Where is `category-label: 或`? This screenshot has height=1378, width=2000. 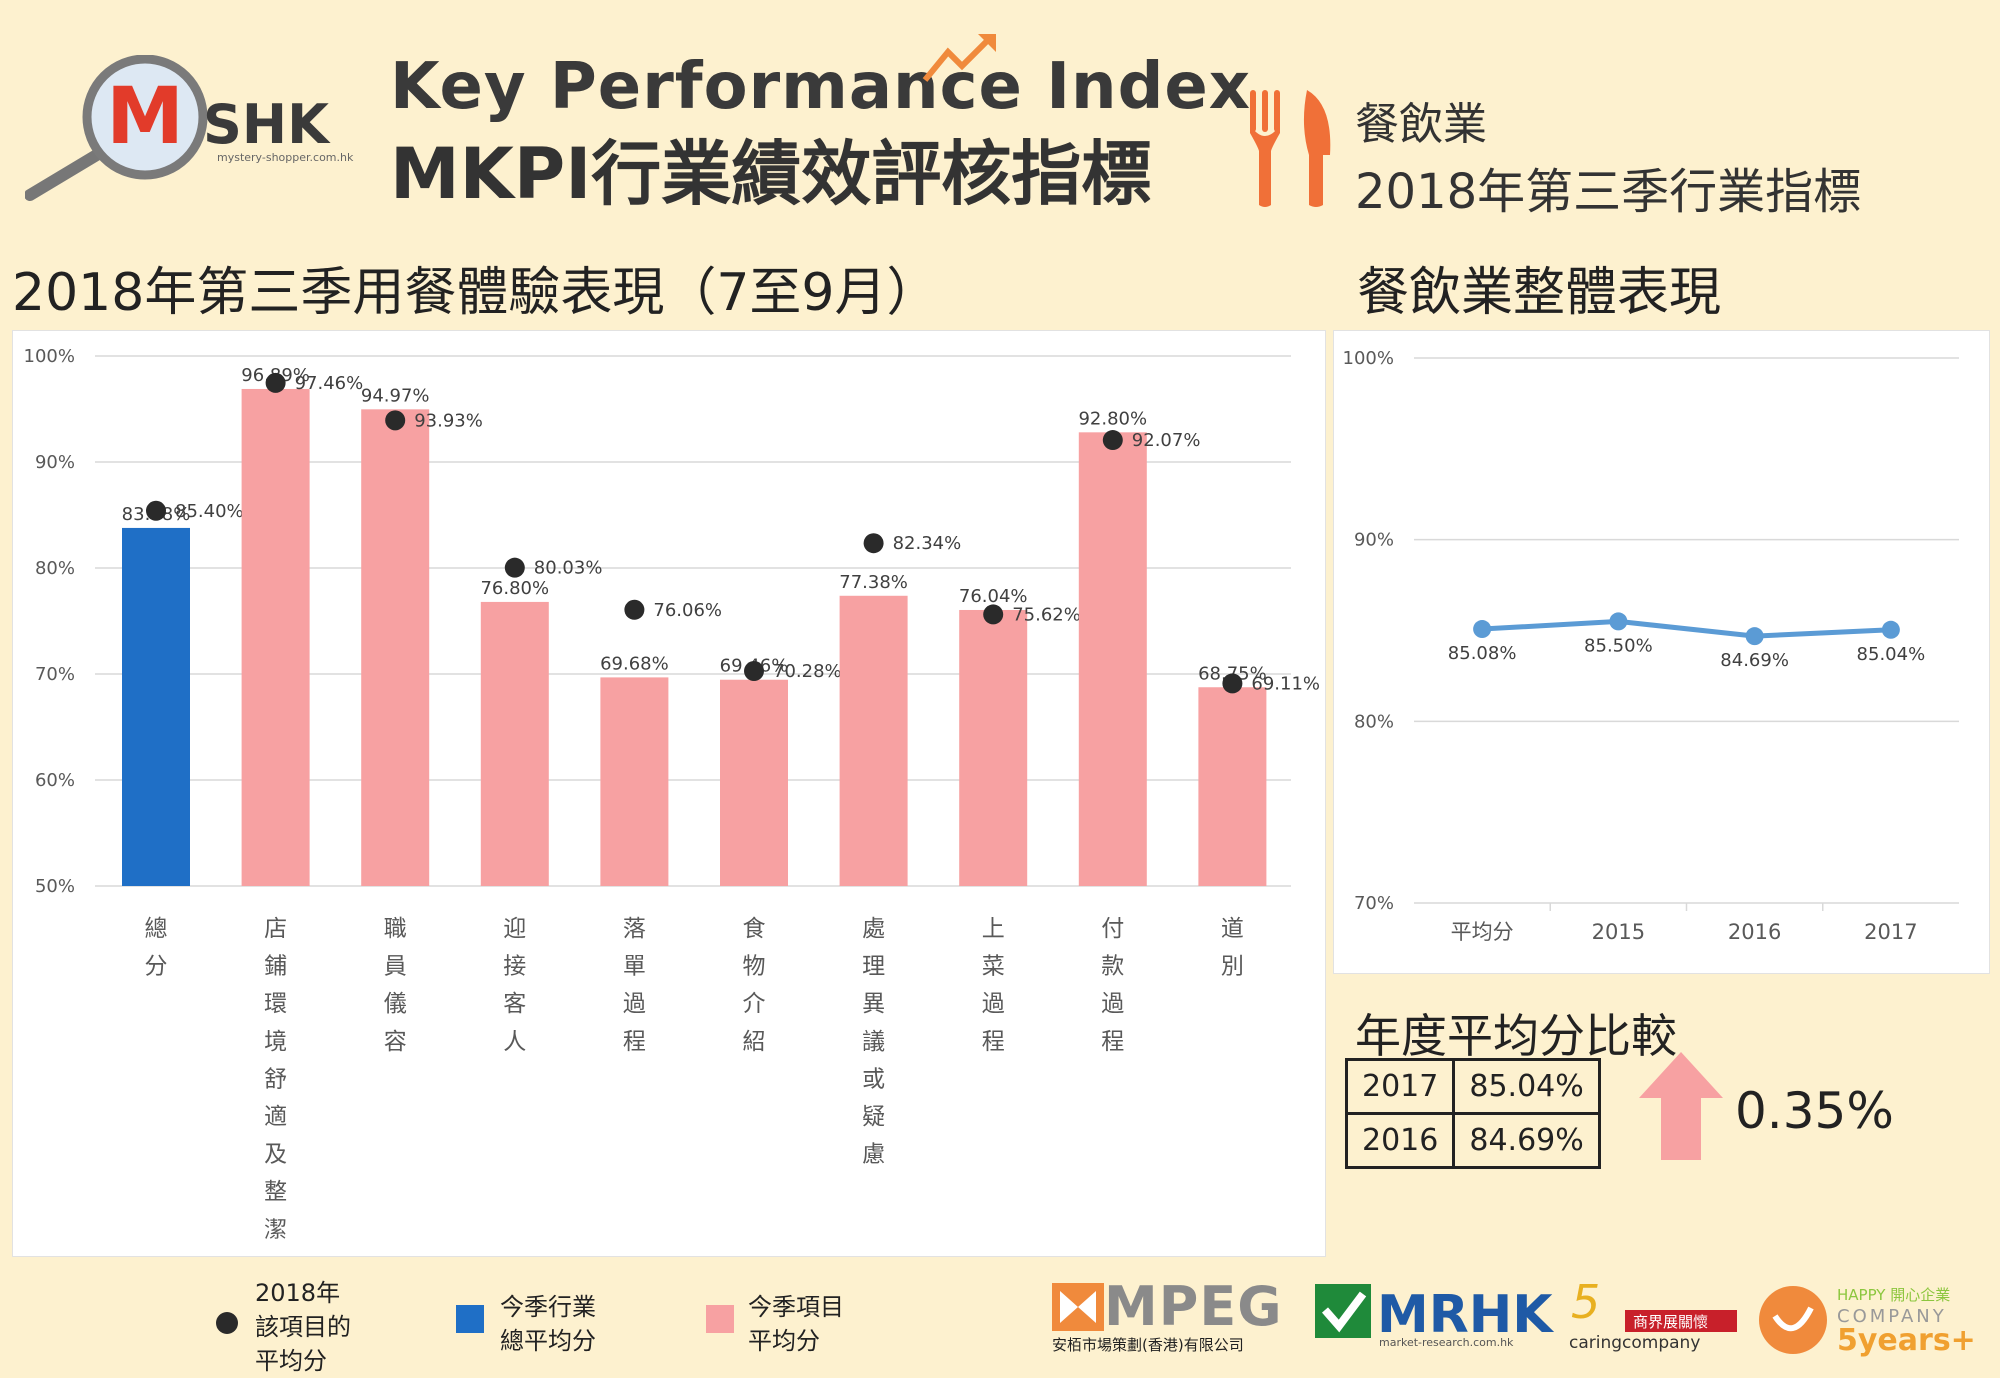 category-label: 或 is located at coordinates (873, 1079).